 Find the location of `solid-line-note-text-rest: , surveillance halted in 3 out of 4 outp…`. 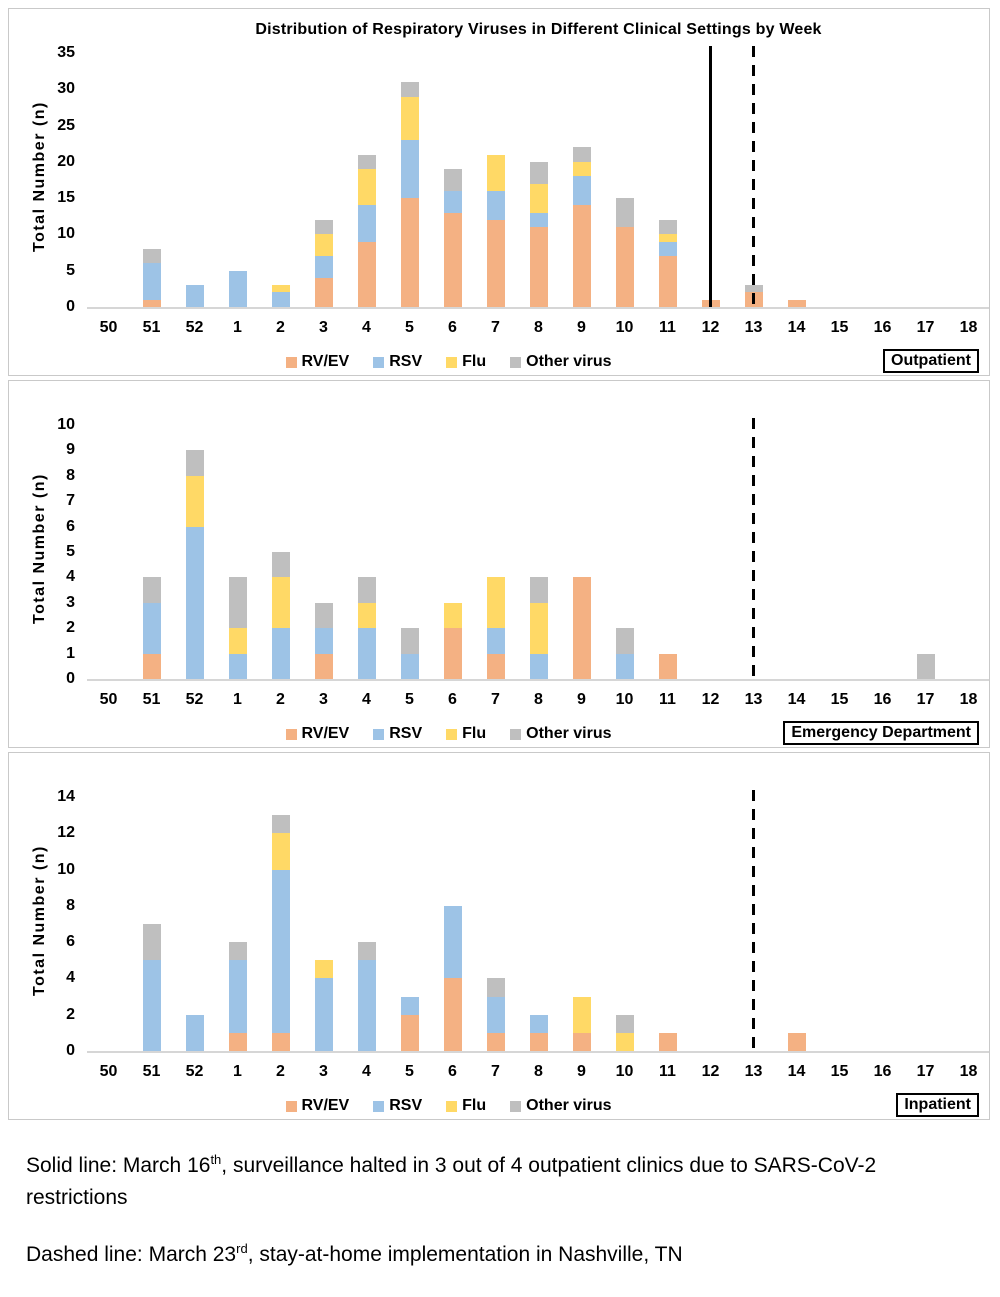

solid-line-note-text-rest: , surveillance halted in 3 out of 4 outp… is located at coordinates (451, 1181).